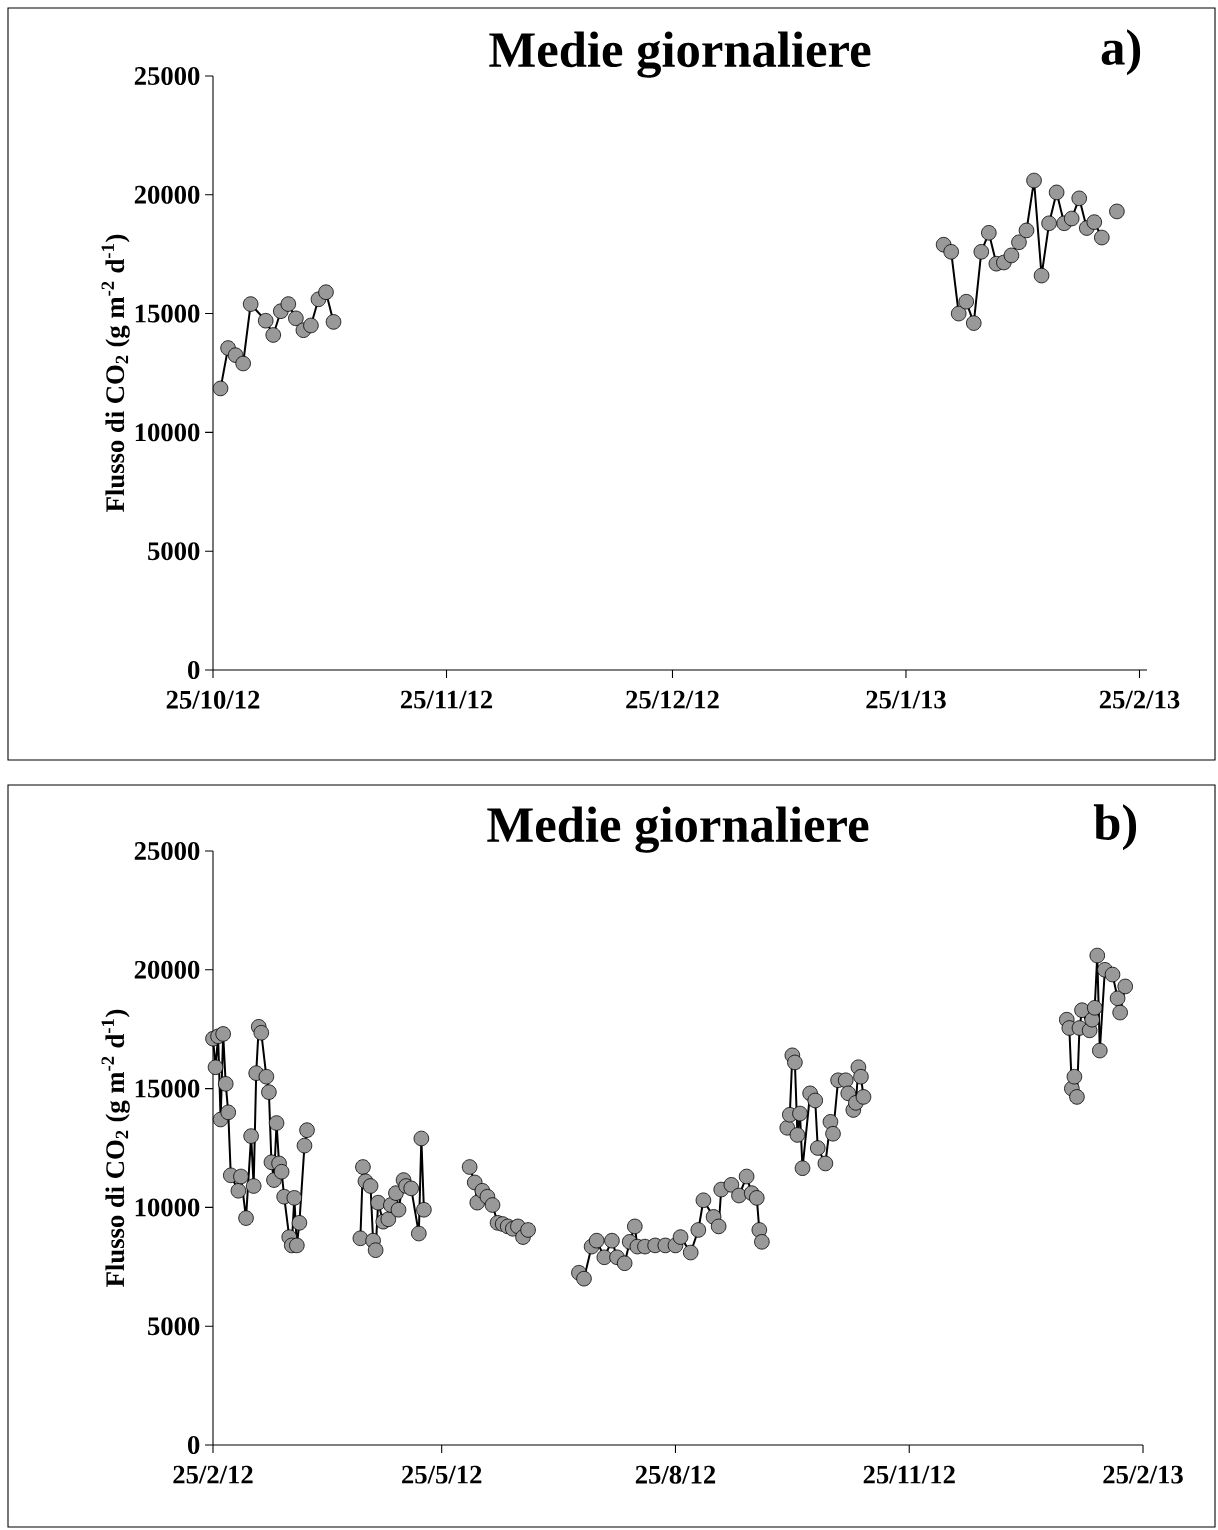  What do you see at coordinates (213, 1474) in the screenshot?
I see `x-tick-label: 25/2/12` at bounding box center [213, 1474].